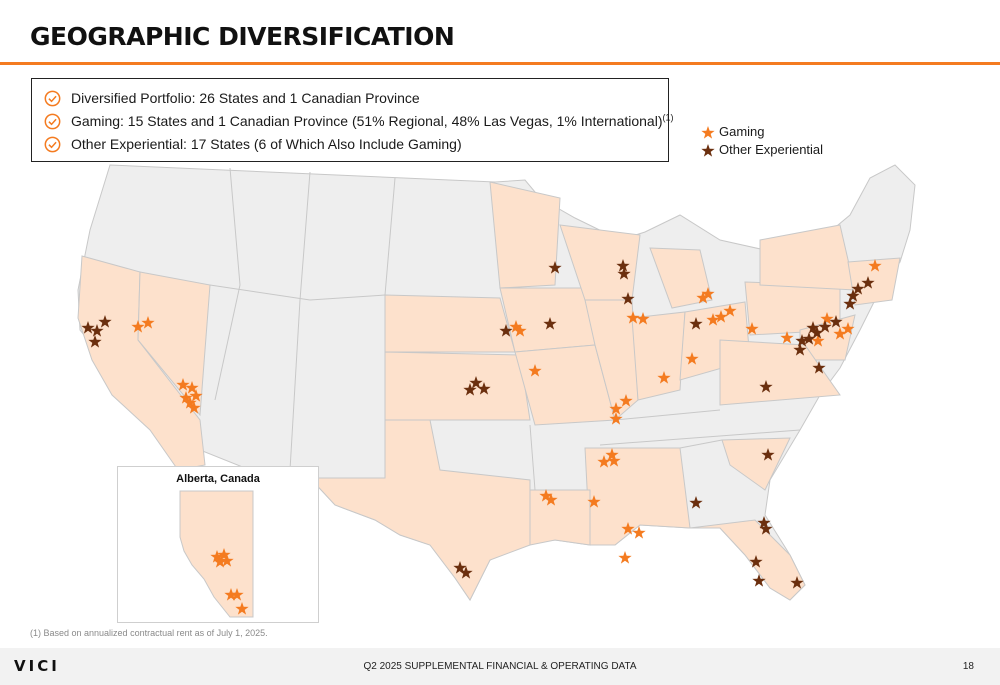  Describe the element at coordinates (500, 63) in the screenshot. I see `title-divider` at that location.